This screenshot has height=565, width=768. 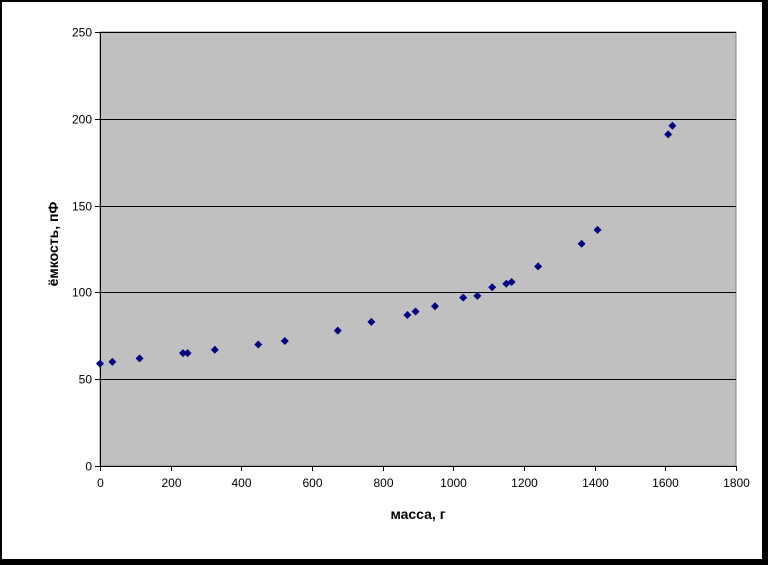 What do you see at coordinates (595, 483) in the screenshot?
I see `x-tick-label-1400: 1400` at bounding box center [595, 483].